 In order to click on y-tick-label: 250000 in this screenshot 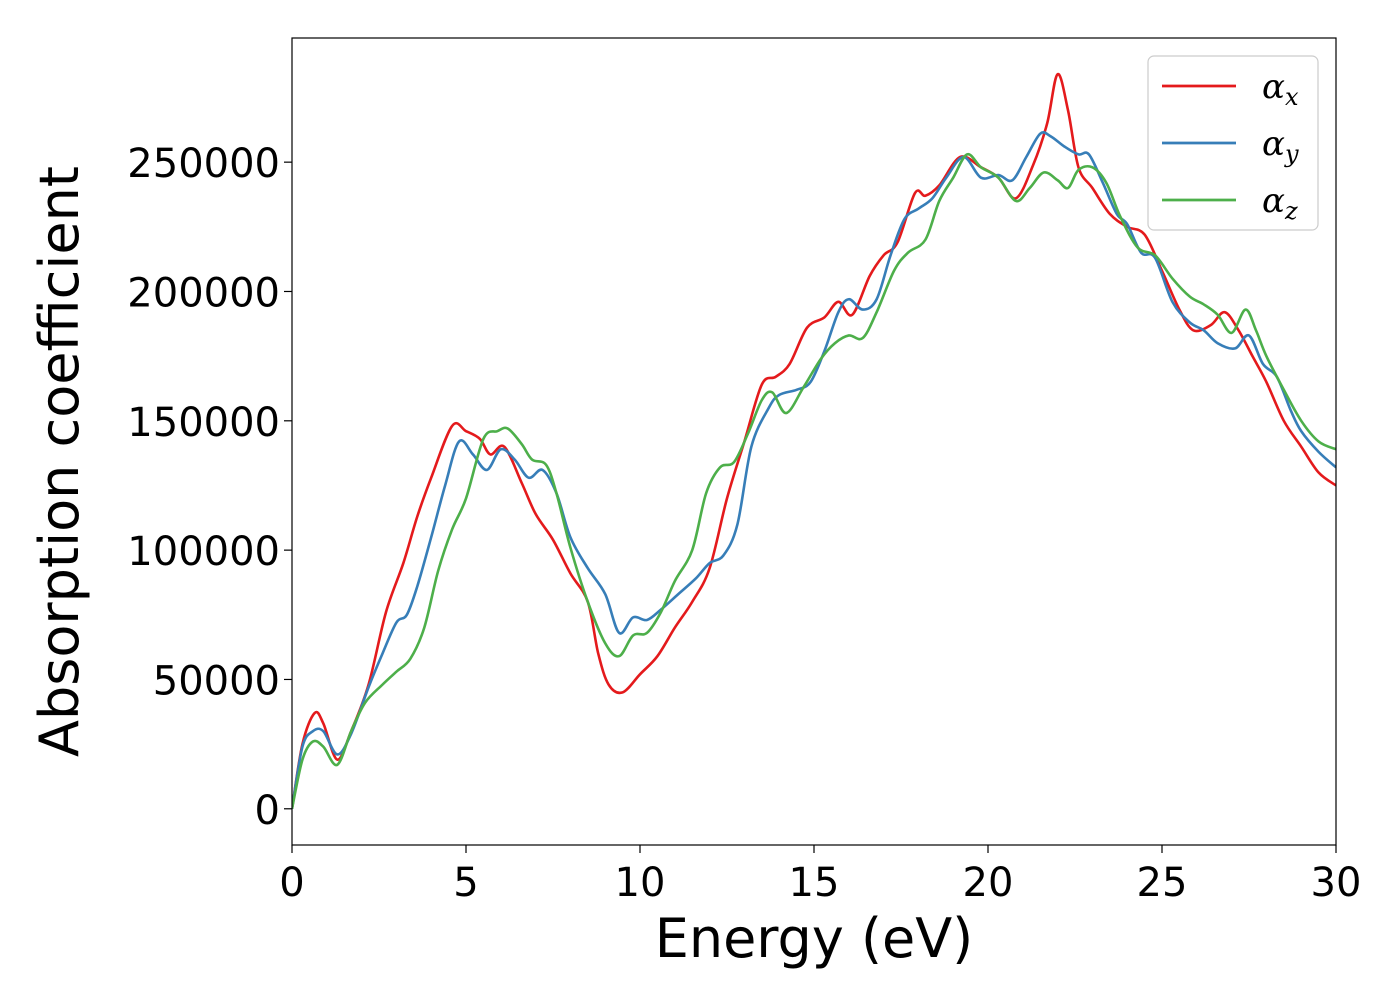, I will do `click(203, 164)`.